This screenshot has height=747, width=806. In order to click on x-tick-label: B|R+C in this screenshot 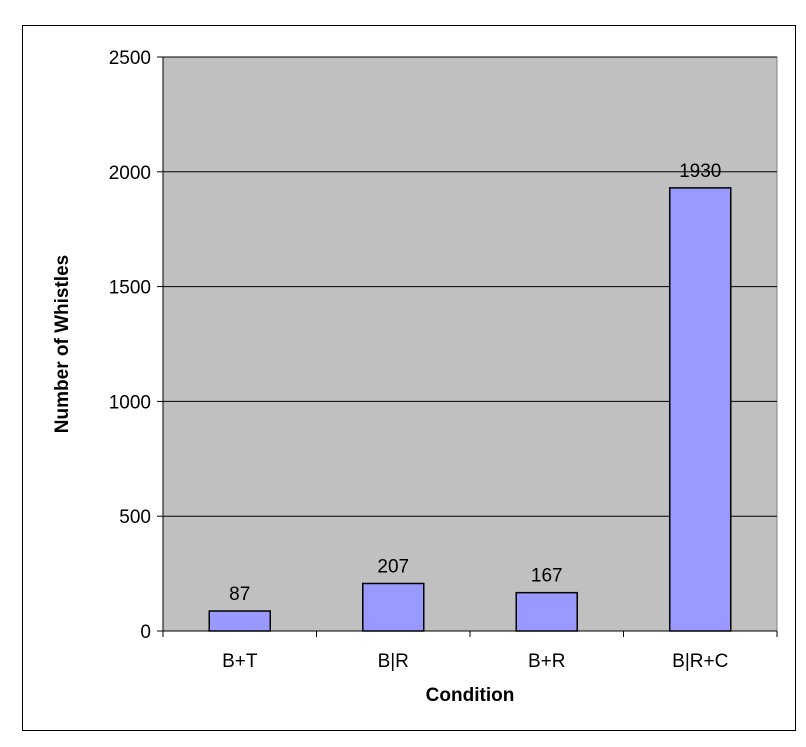, I will do `click(700, 661)`.